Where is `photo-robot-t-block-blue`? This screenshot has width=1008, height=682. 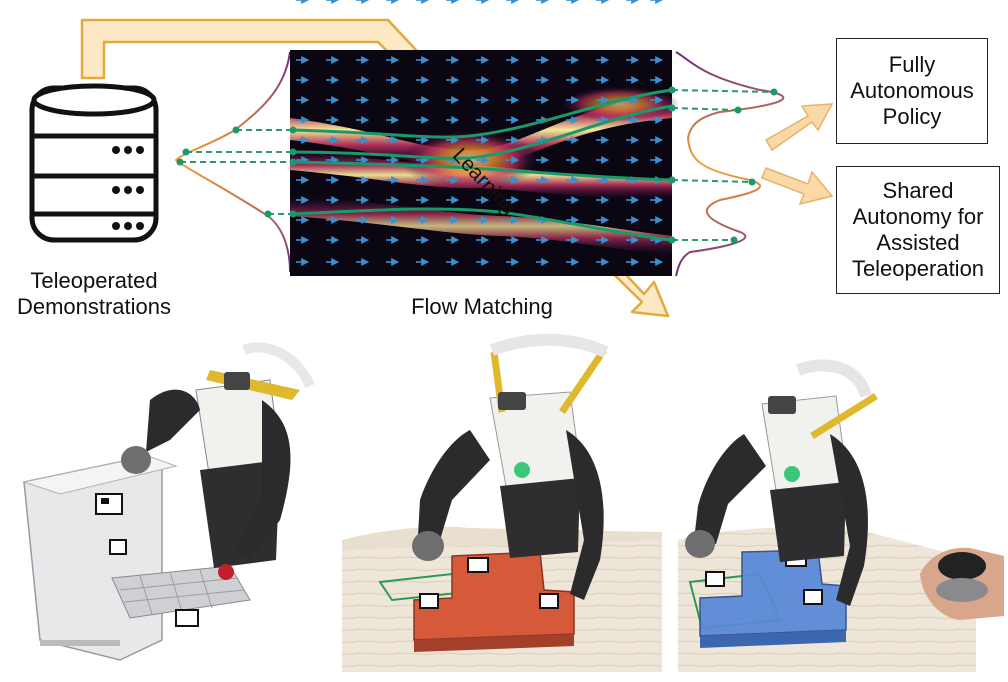
photo-robot-t-block-blue is located at coordinates (841, 515).